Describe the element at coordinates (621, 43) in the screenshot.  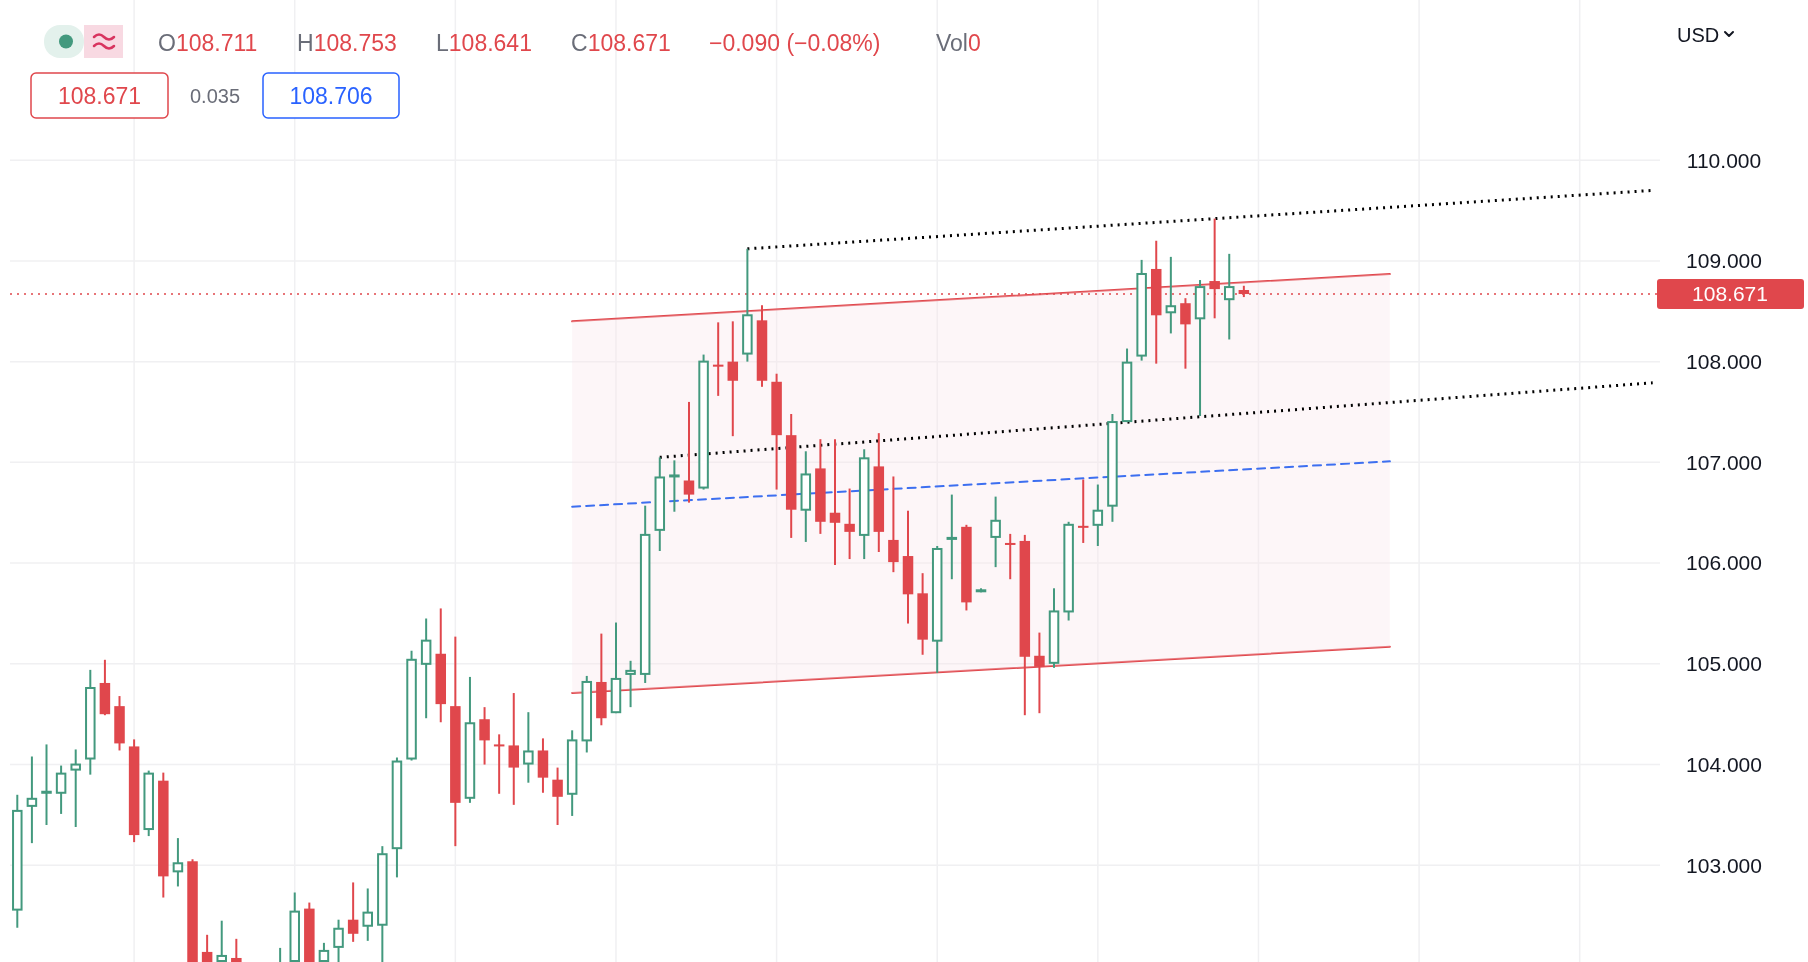
I see `annotation: C108.671` at that location.